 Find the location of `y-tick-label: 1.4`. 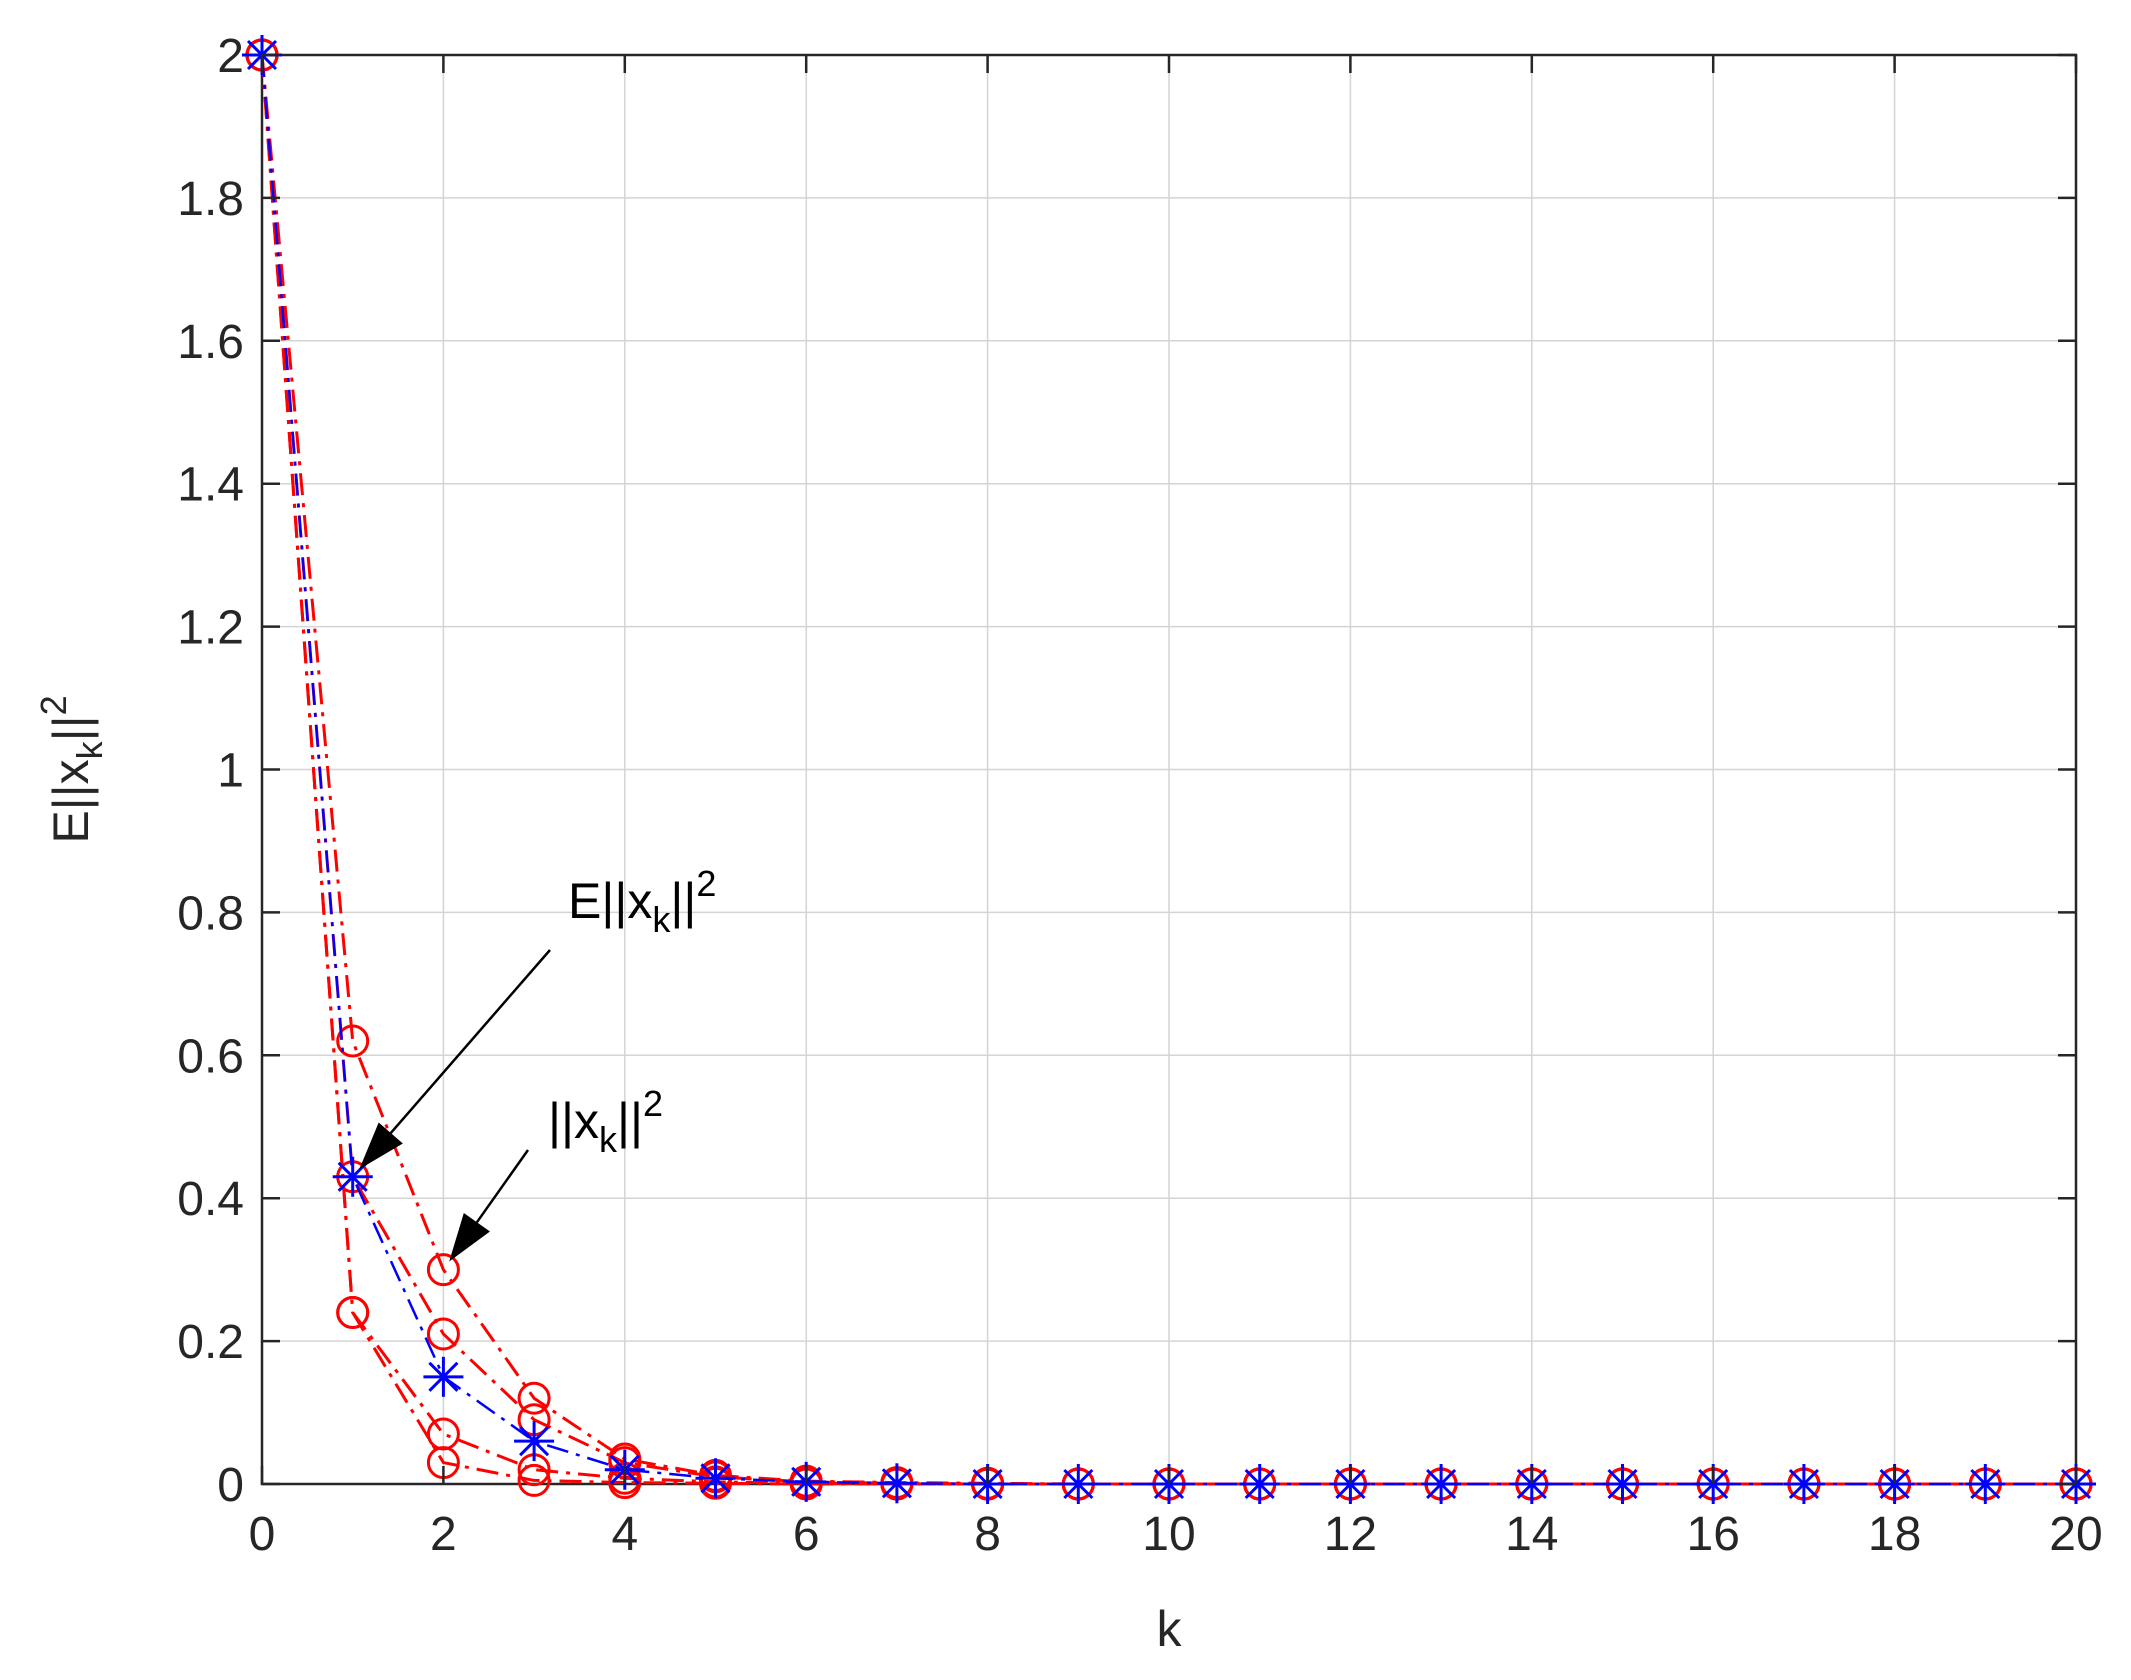

y-tick-label: 1.4 is located at coordinates (210, 485).